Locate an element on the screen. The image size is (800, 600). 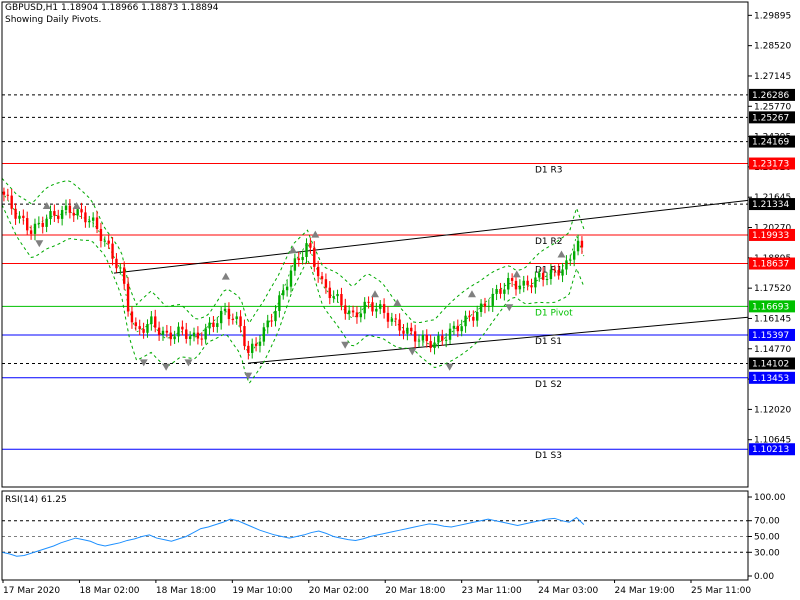
price-tick-label: 1.14770 is located at coordinates (772, 350).